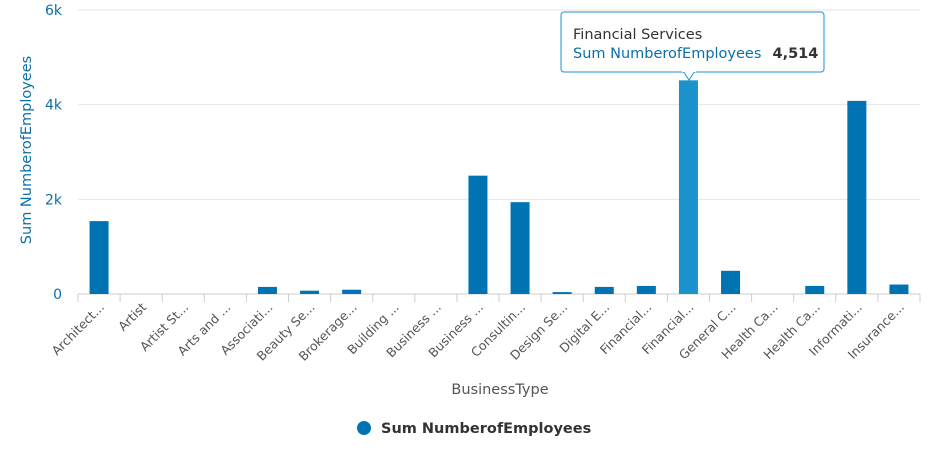  Describe the element at coordinates (54, 11) in the screenshot. I see `y-tick-label: 6k` at that location.